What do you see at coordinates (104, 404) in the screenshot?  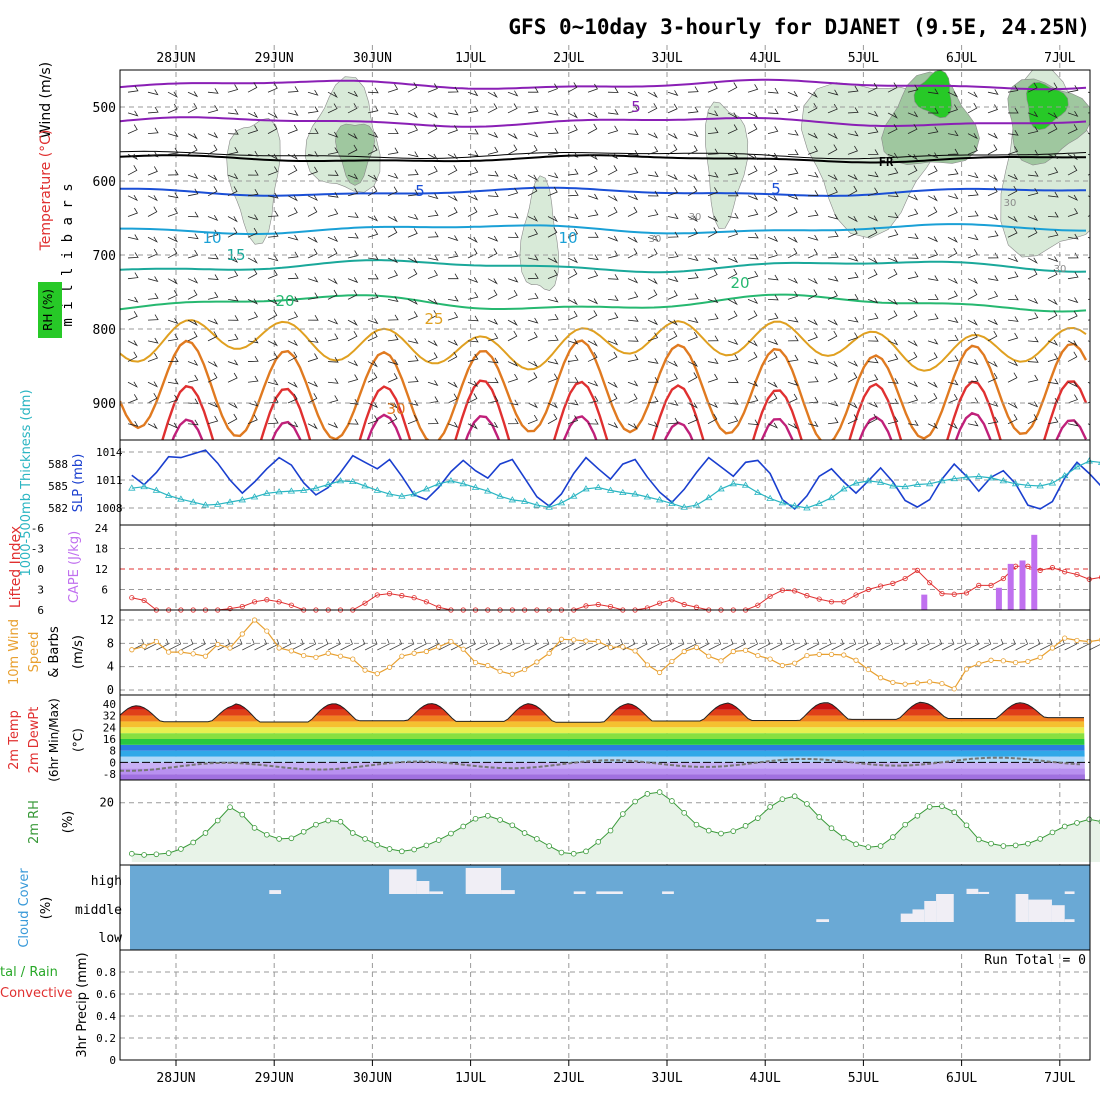 I see `pressure-tick-label: 900` at bounding box center [104, 404].